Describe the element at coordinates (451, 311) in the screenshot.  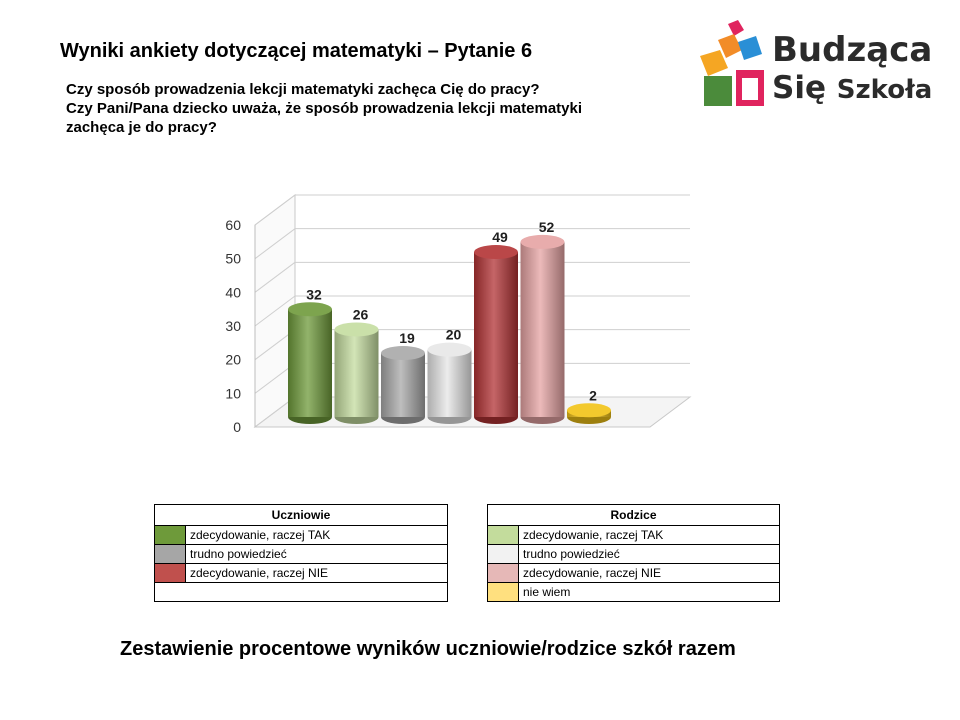
I see `chart-data-labels: 32 26 19 20 49 52 2` at that location.